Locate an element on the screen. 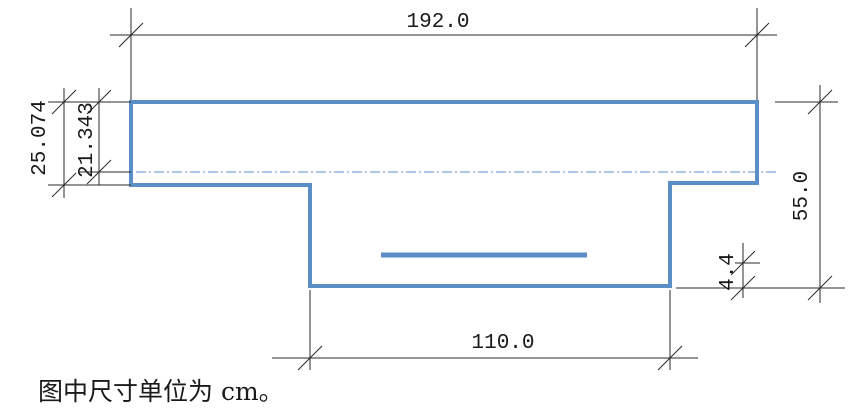 The height and width of the screenshot is (412, 861). dim-flange-outer: 25.074 is located at coordinates (80, 143).